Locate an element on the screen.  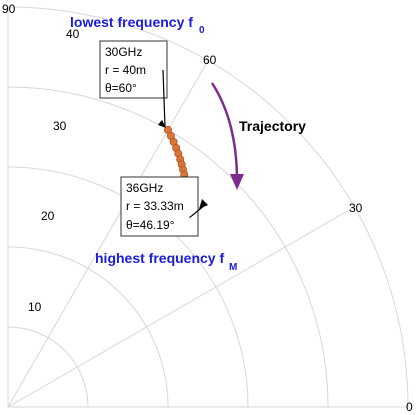
angle-tick-label: 30 is located at coordinates (356, 208).